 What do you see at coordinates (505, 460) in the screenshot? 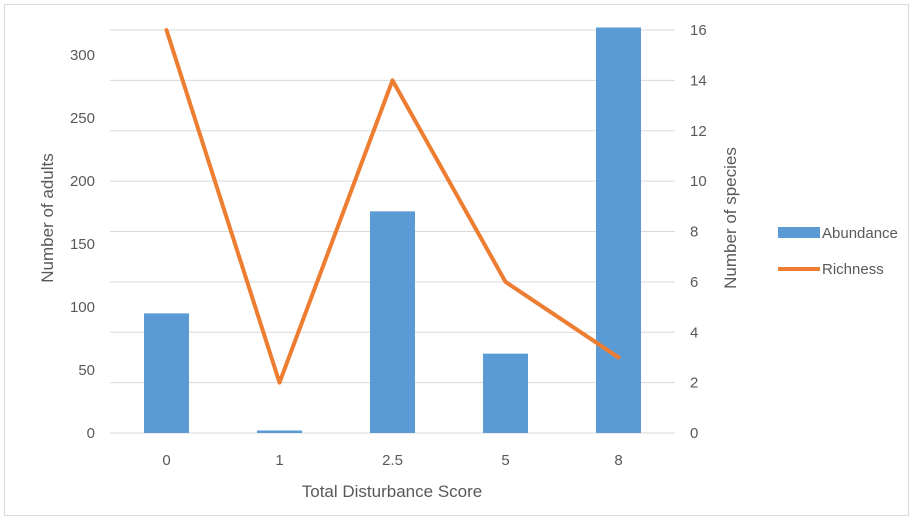
I see `x-tick-label: 5` at bounding box center [505, 460].